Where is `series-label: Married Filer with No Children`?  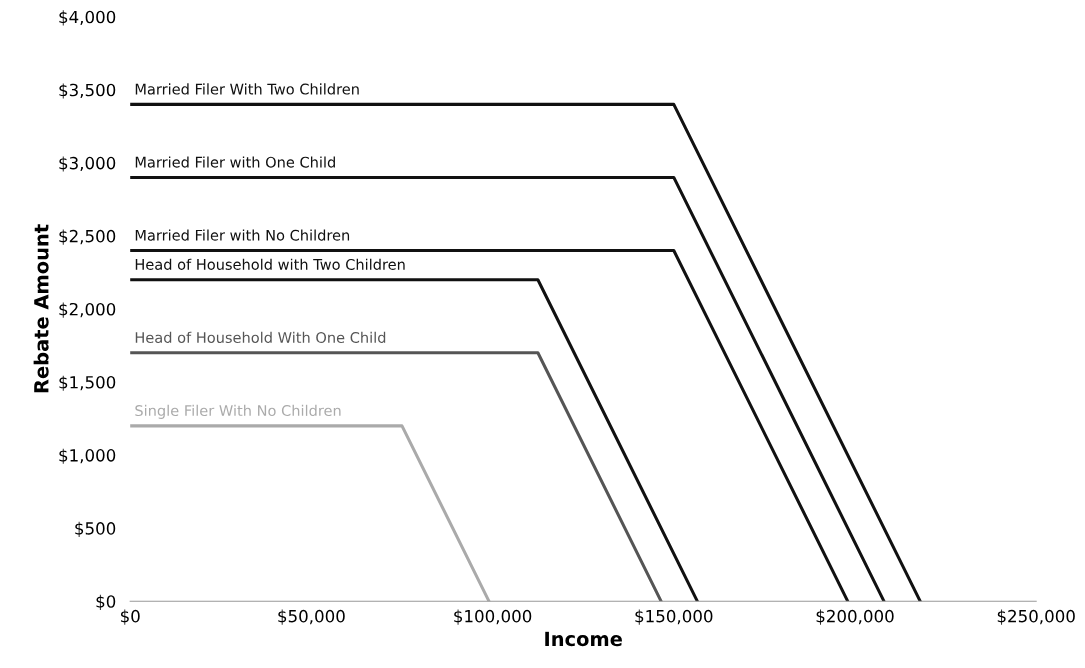 series-label: Married Filer with No Children is located at coordinates (242, 235).